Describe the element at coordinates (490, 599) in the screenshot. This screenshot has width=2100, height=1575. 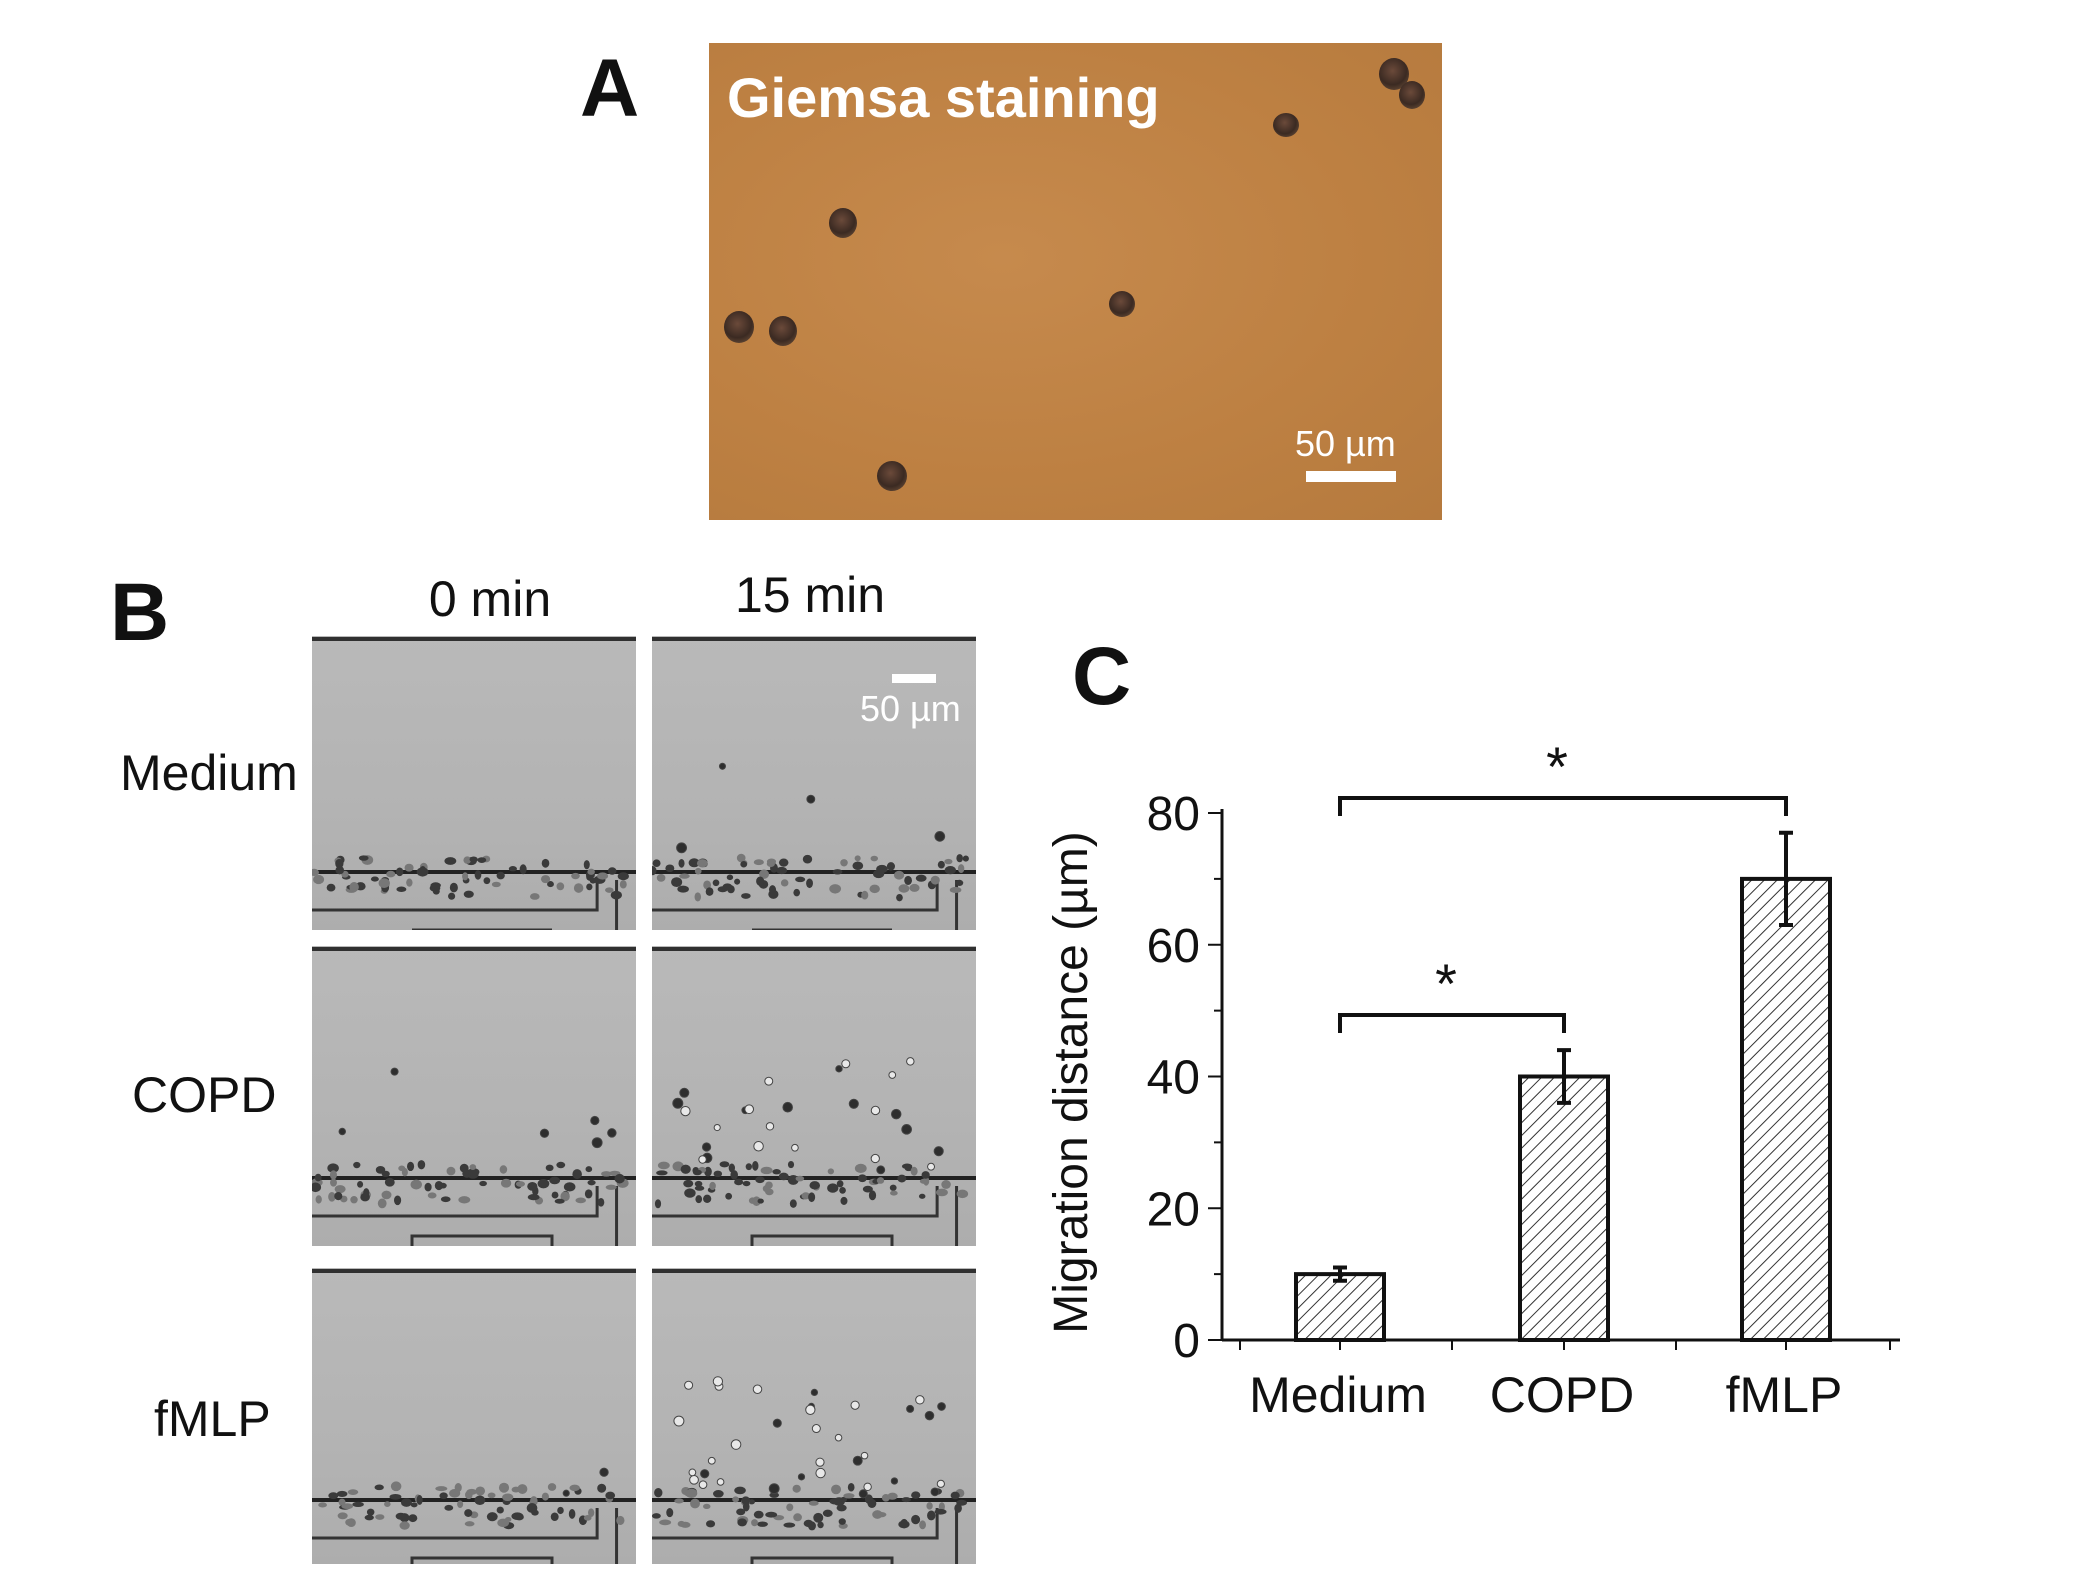
I see `time-label-0min: 0 min` at that location.